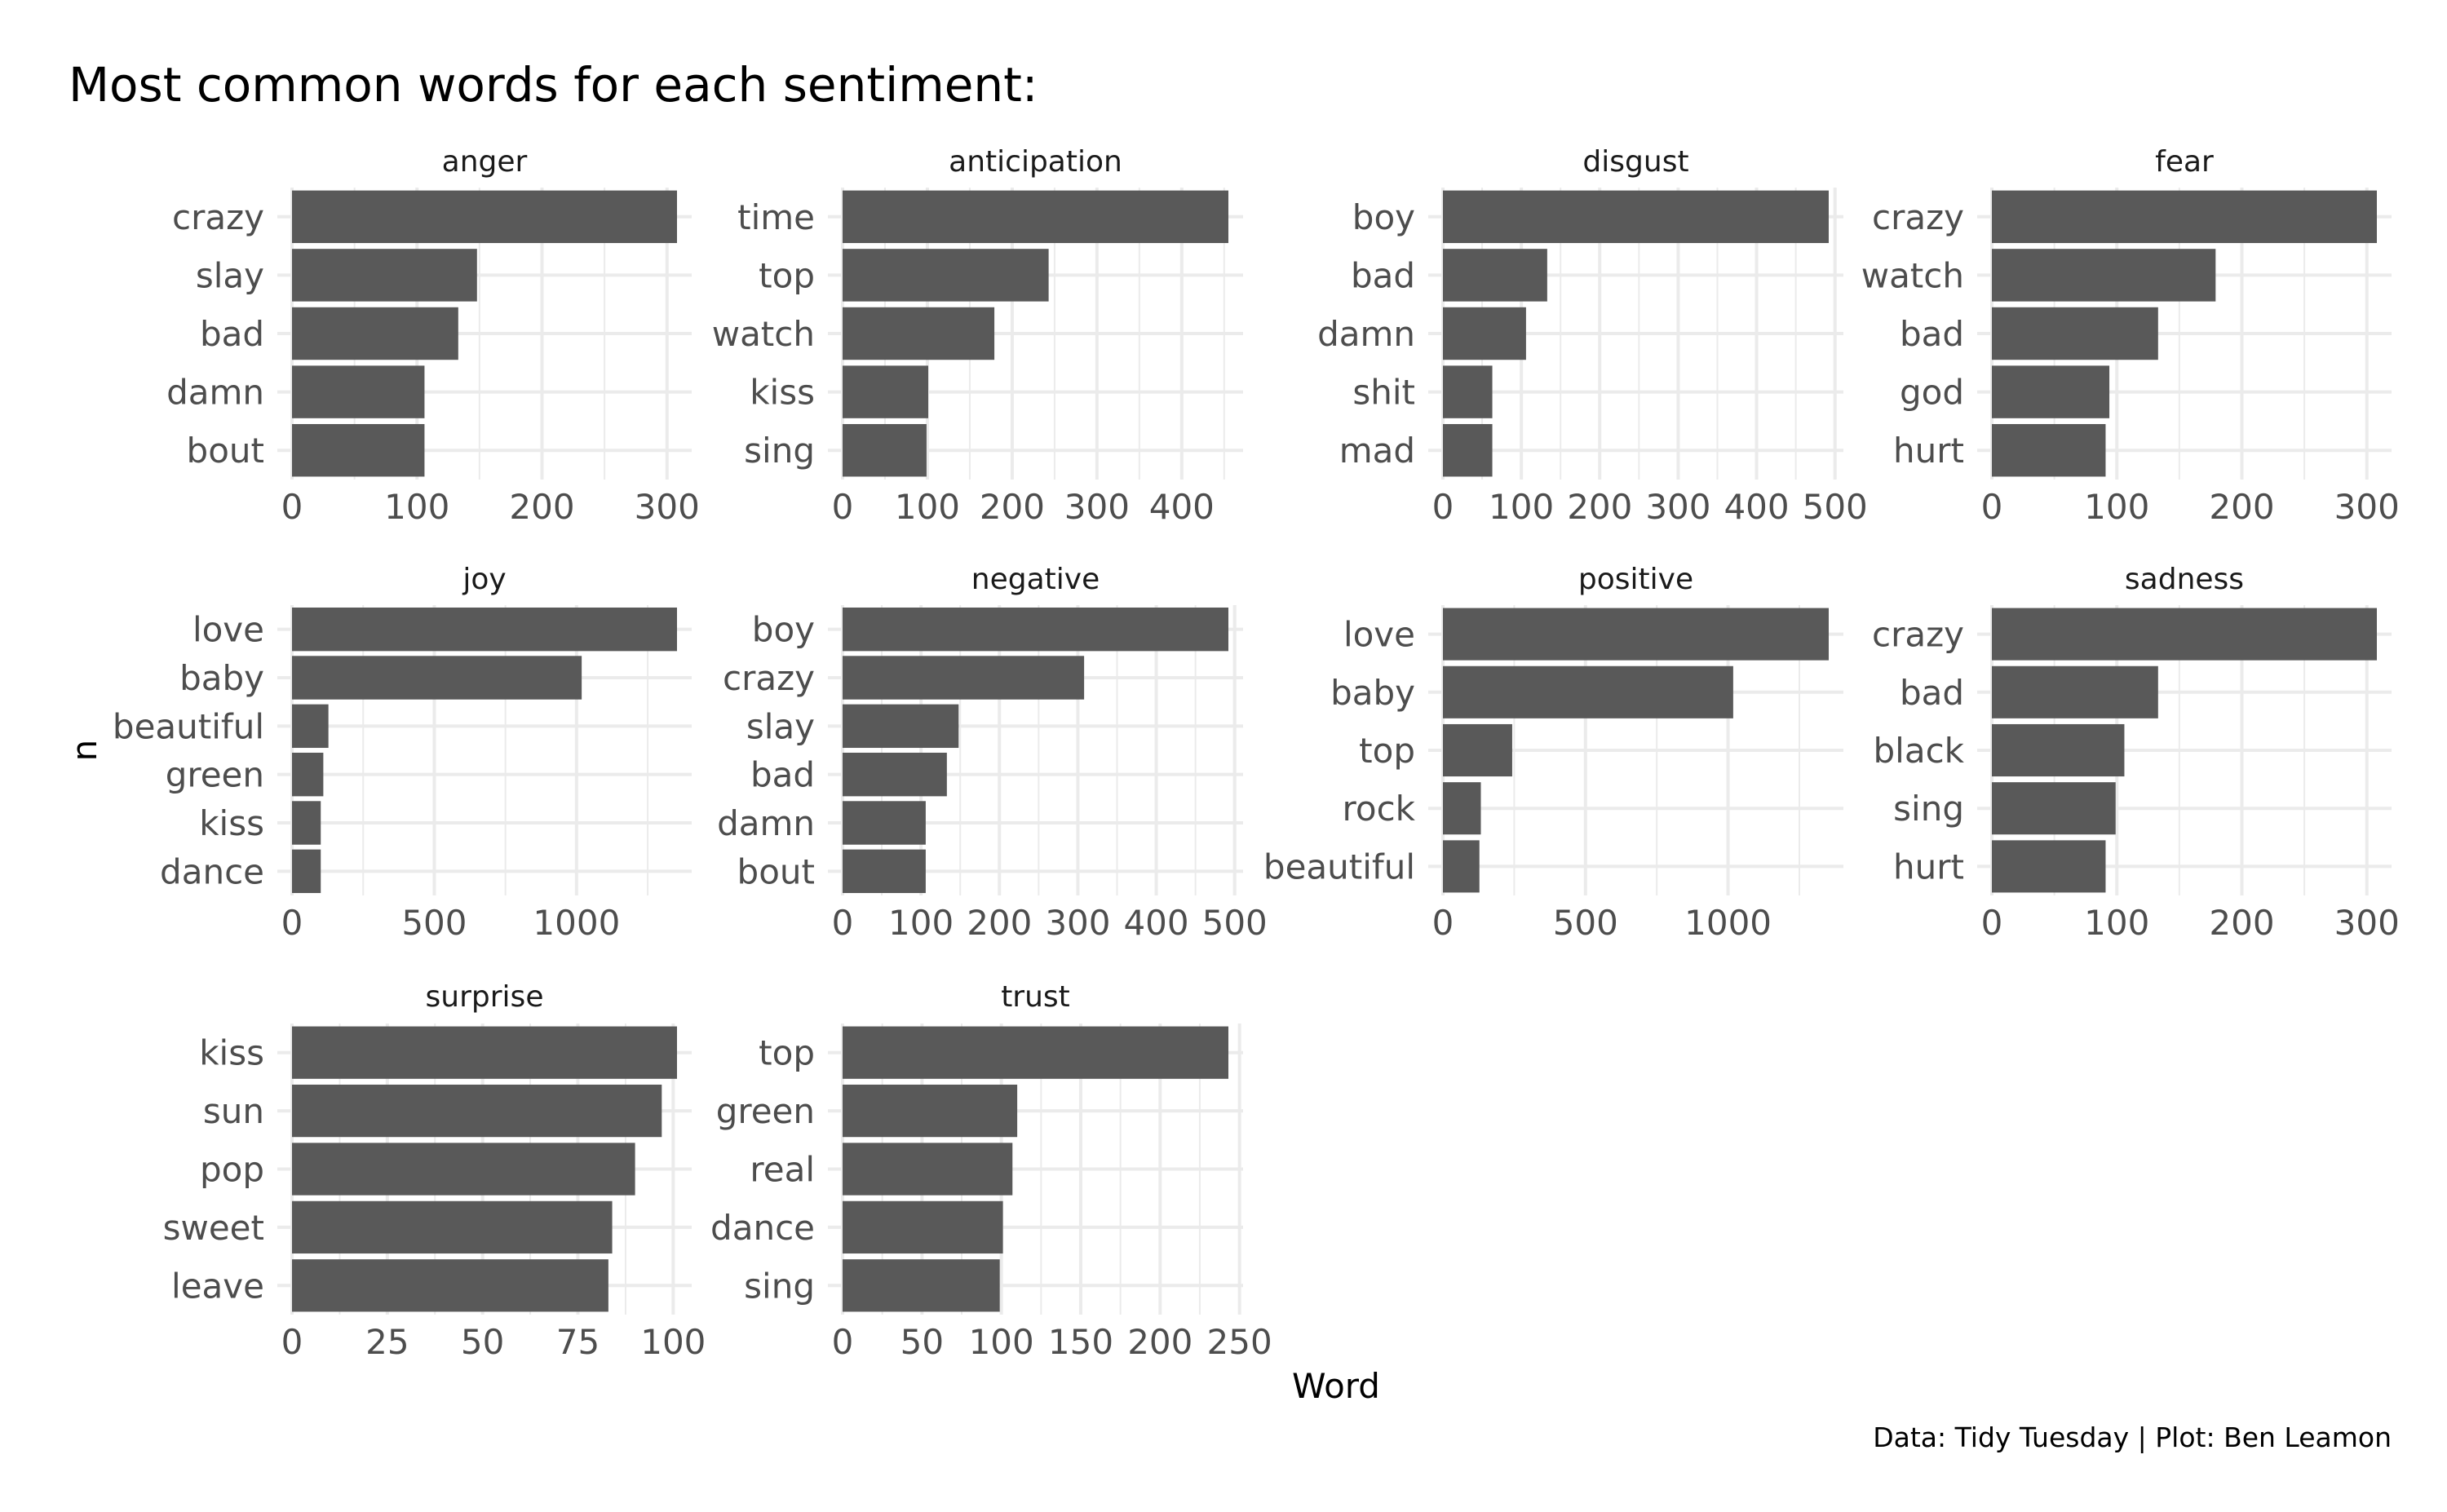 Image resolution: width=2447 pixels, height=1512 pixels. I want to click on bar-sadness-black, so click(2058, 750).